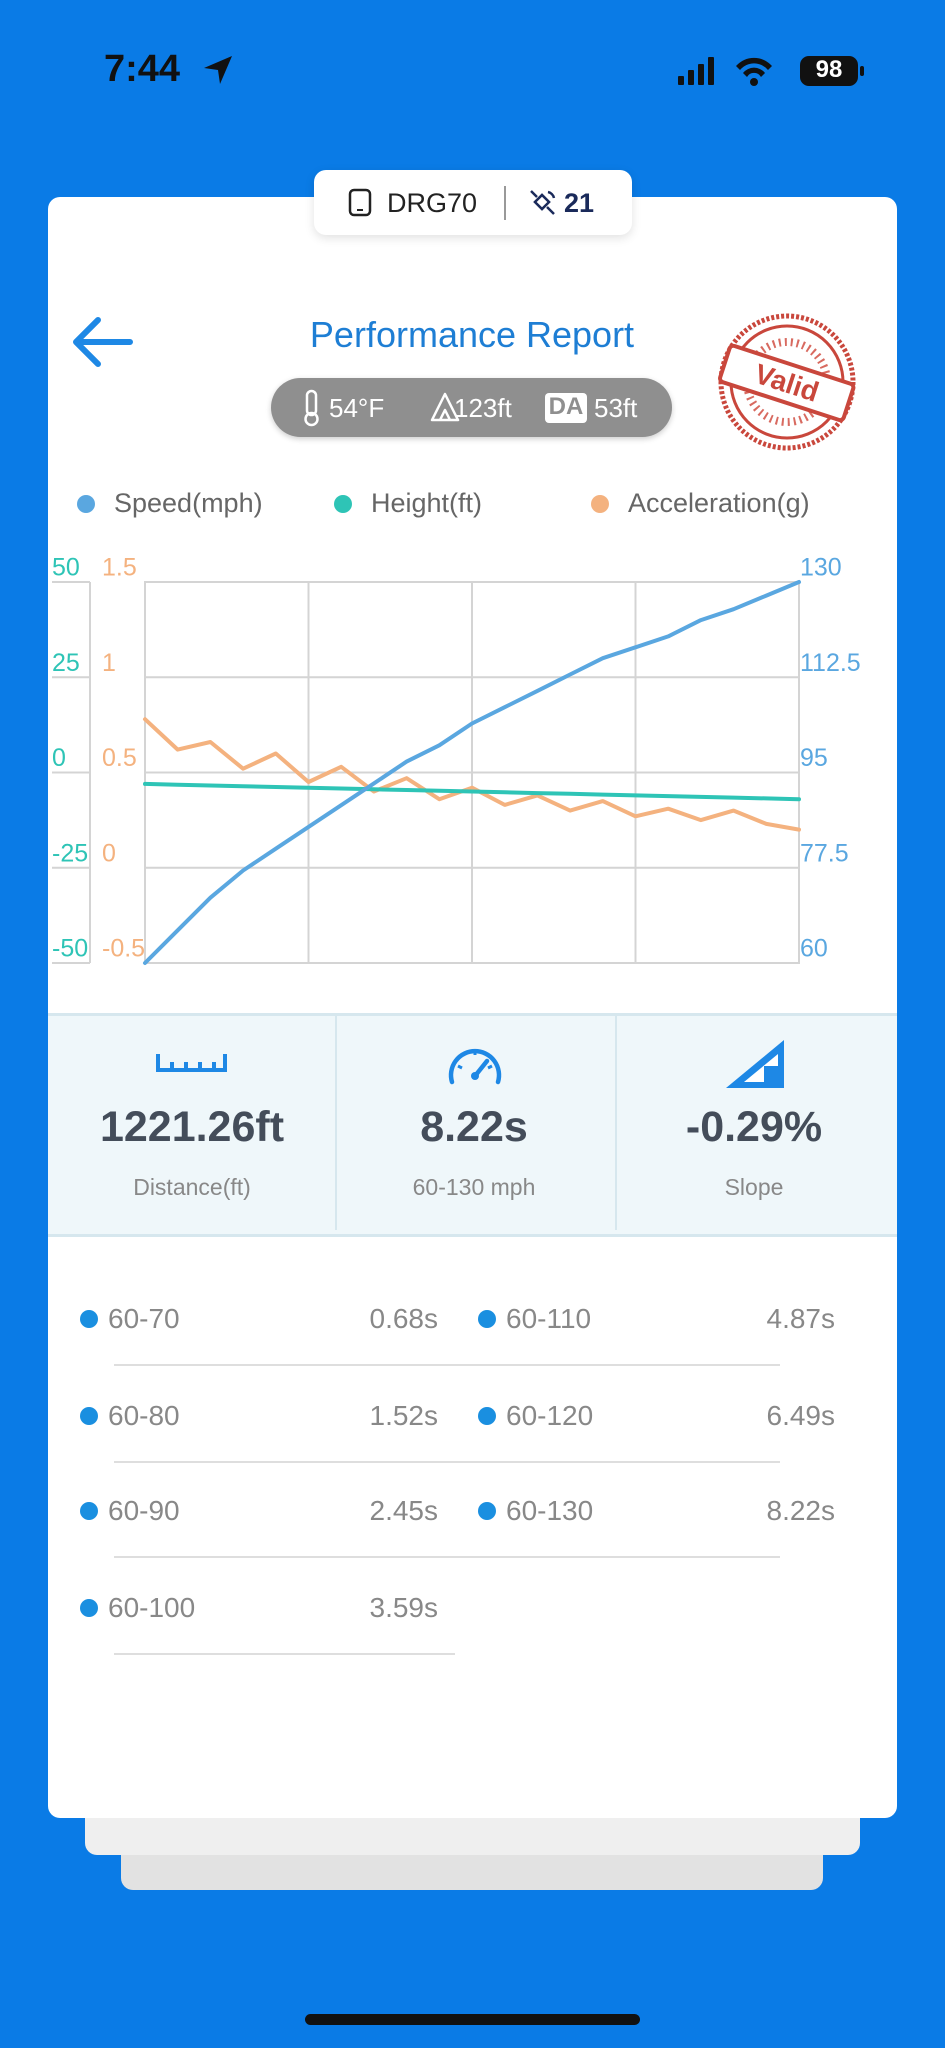 This screenshot has height=2048, width=945. Describe the element at coordinates (432, 203) in the screenshot. I see `device-name: DRG70` at that location.